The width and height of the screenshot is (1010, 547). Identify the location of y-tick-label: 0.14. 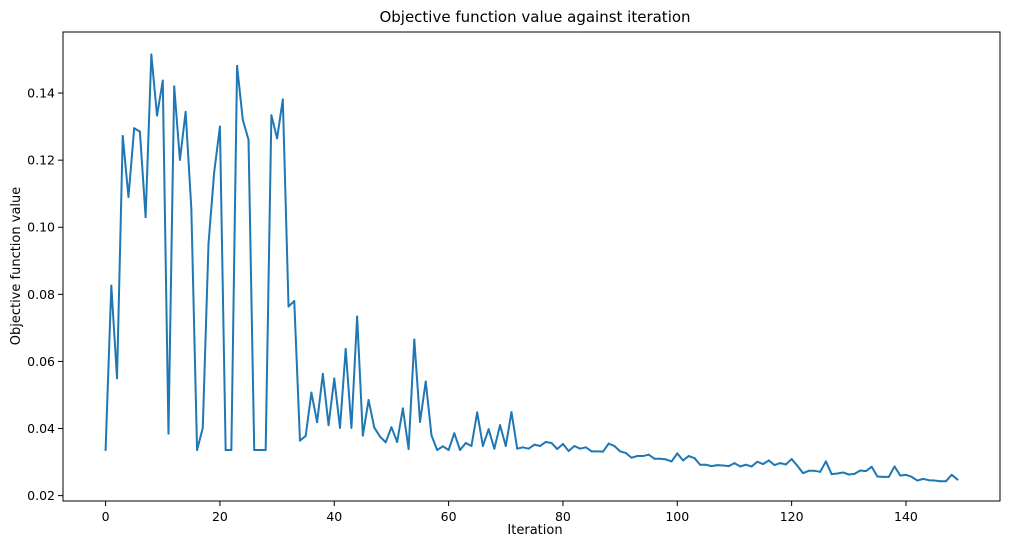
(41, 93).